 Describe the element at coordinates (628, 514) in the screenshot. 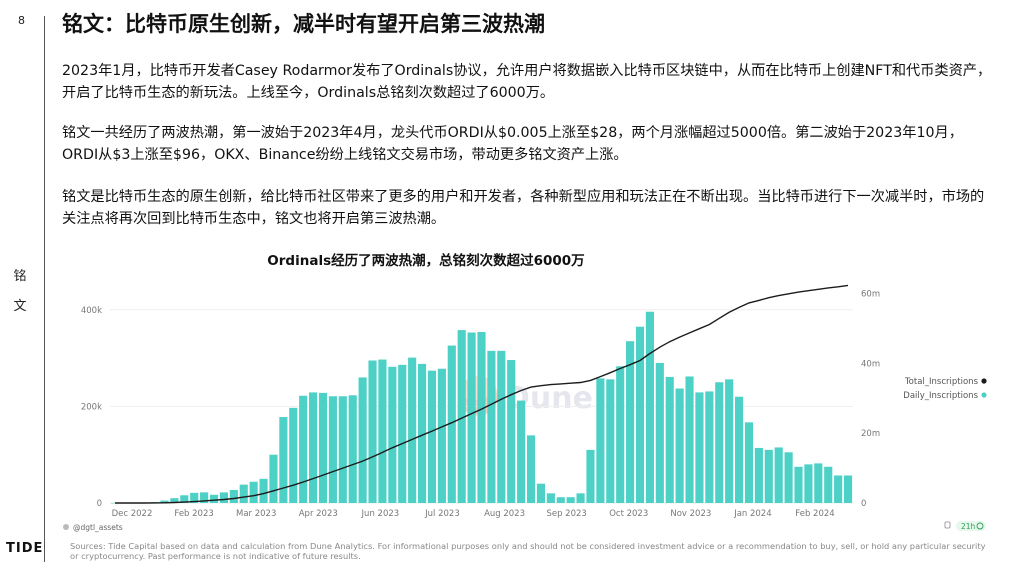

I see `x-axis-tick-label: Oct 2023` at that location.